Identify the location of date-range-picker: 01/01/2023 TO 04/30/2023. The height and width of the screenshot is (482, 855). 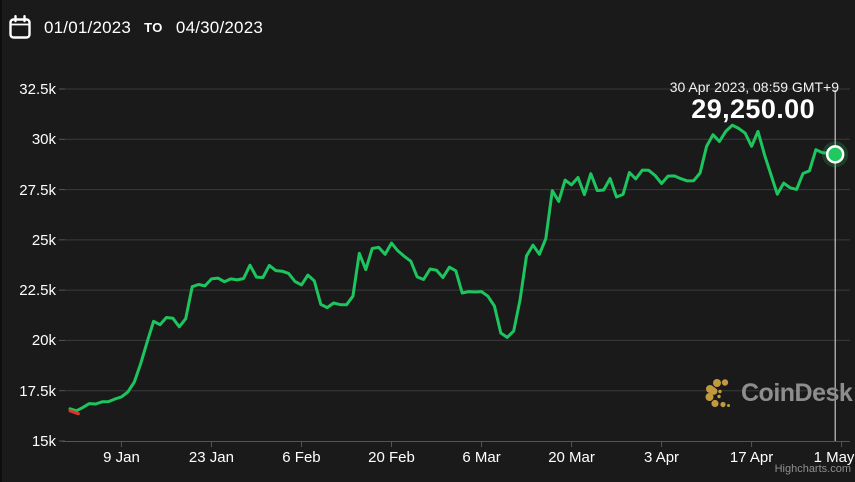
(136, 27).